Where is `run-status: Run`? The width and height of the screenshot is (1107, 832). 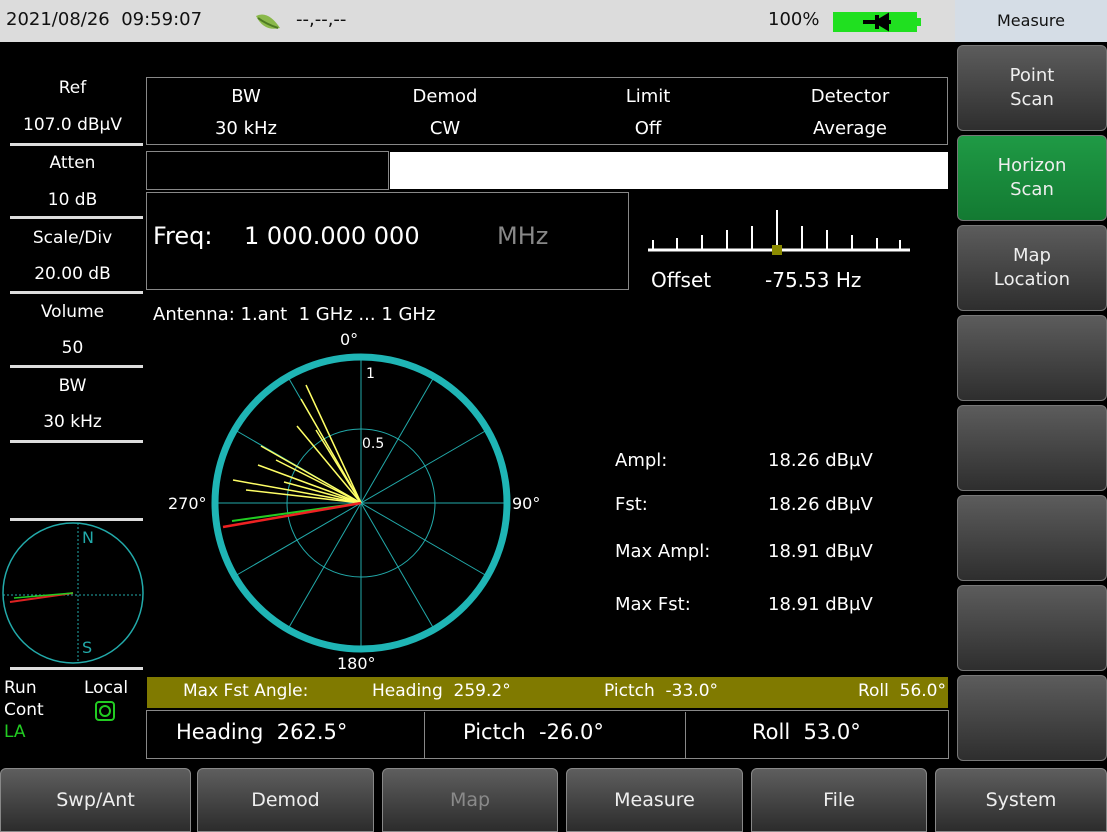 run-status: Run is located at coordinates (20, 688).